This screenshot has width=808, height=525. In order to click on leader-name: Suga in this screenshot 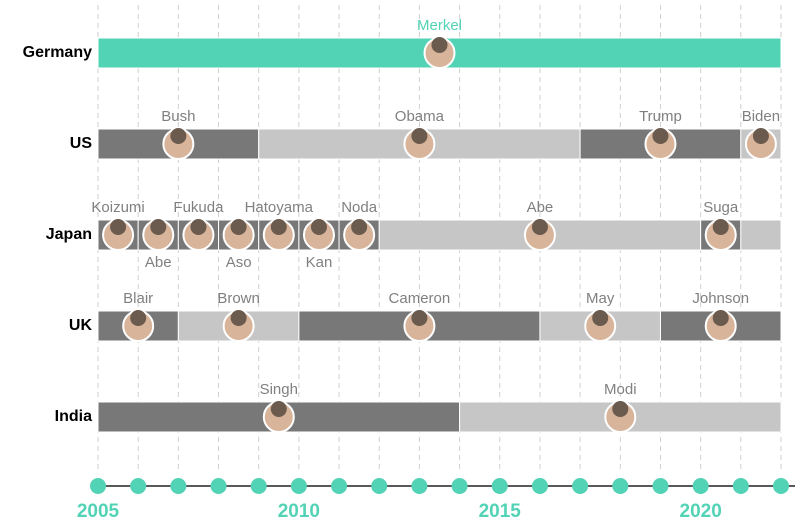, I will do `click(721, 207)`.